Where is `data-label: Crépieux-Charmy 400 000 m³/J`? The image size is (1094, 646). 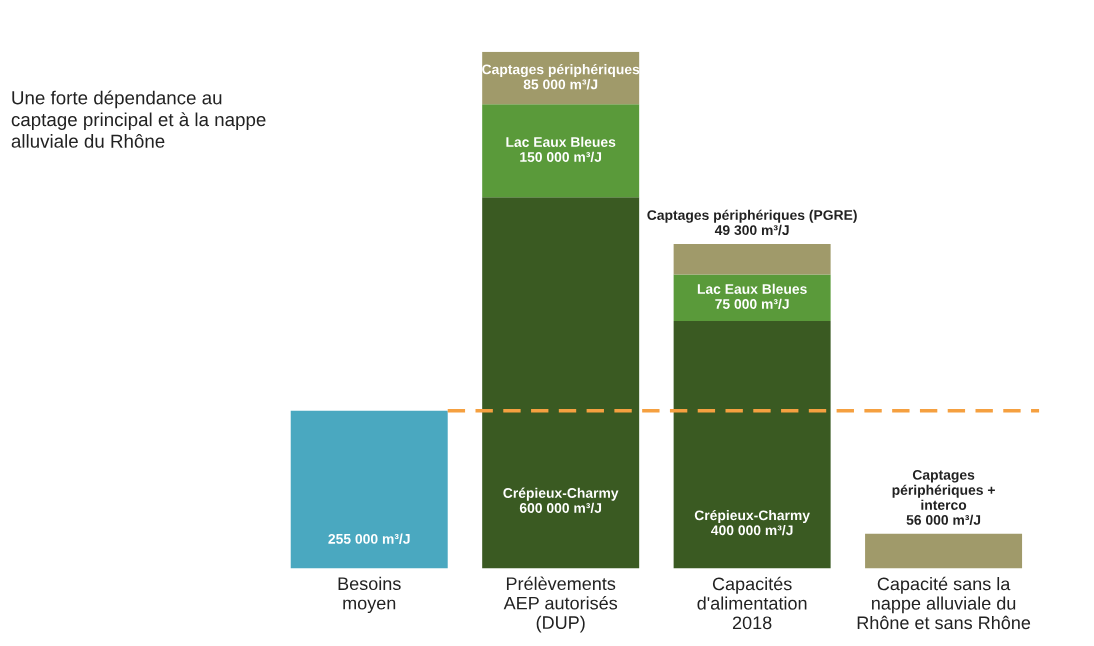 data-label: Crépieux-Charmy 400 000 m³/J is located at coordinates (752, 522).